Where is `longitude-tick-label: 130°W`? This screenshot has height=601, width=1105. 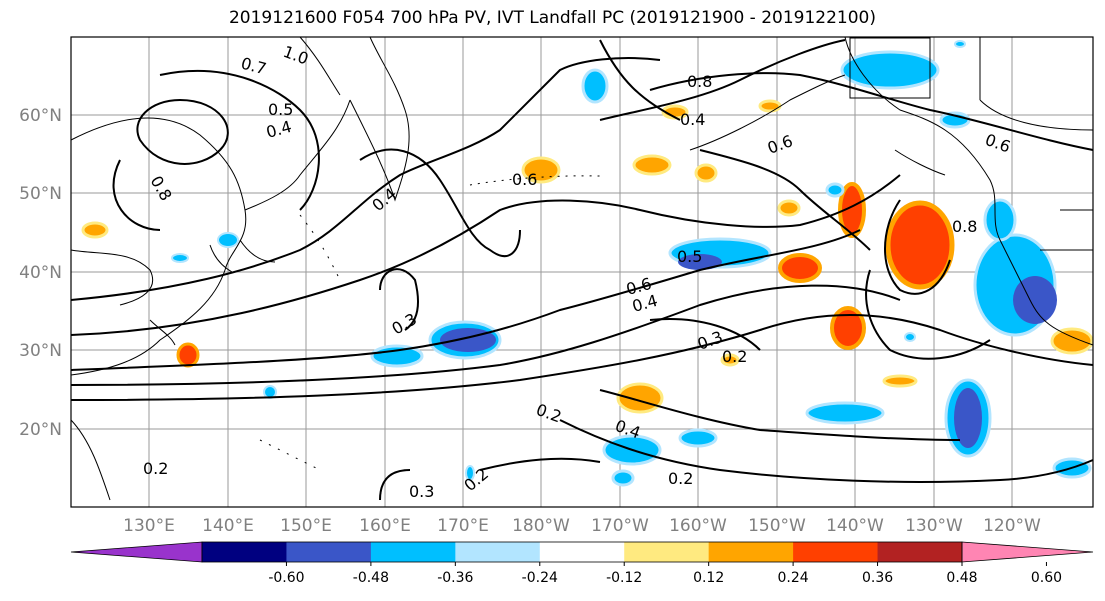 longitude-tick-label: 130°W is located at coordinates (934, 526).